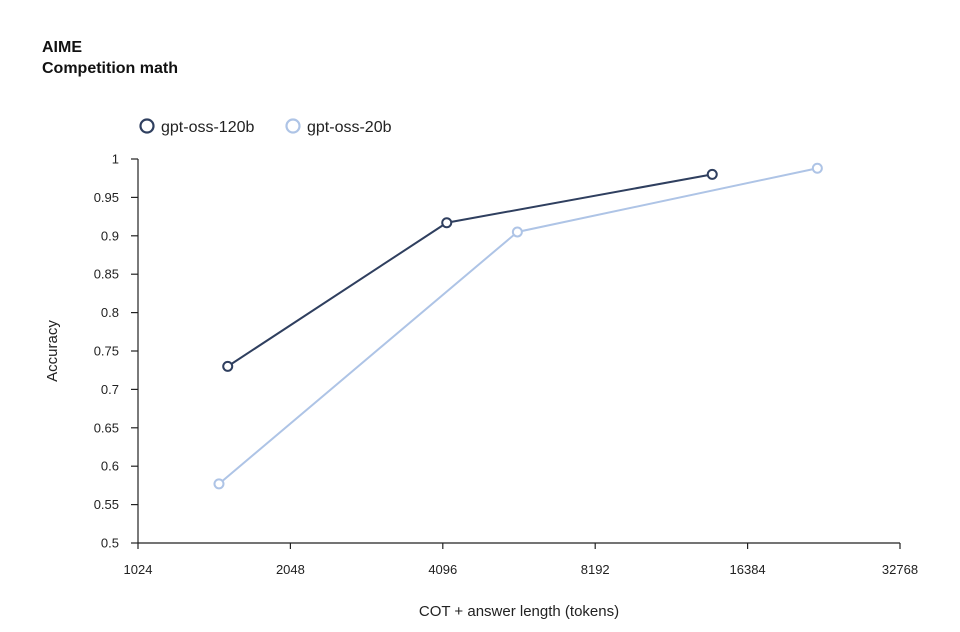 The width and height of the screenshot is (960, 632). I want to click on x-axis-ticks: 1024 2048 4096 8192 16384 32768, so click(521, 560).